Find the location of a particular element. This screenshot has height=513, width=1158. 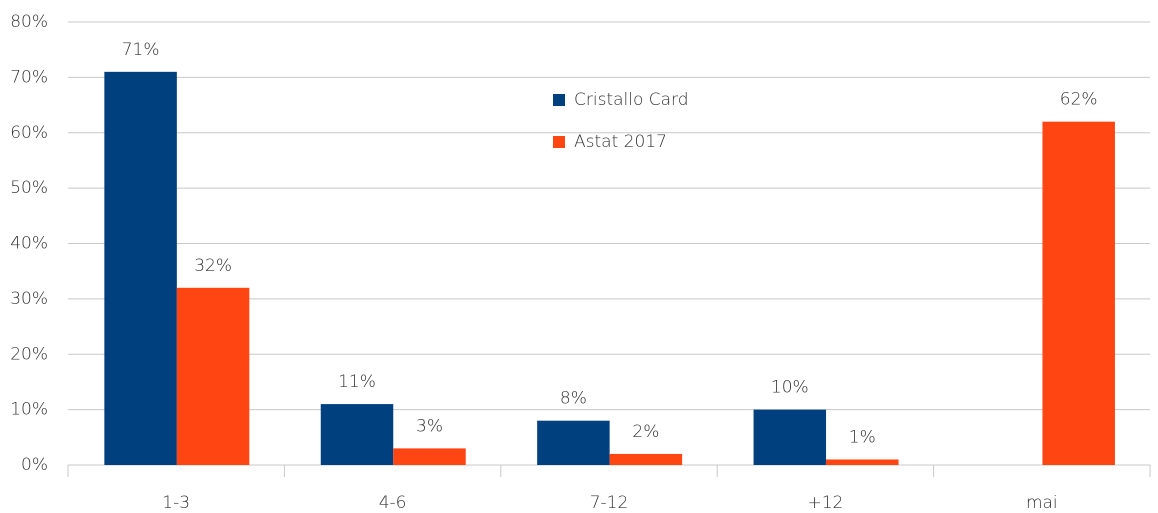

value-label: 10% is located at coordinates (790, 388).